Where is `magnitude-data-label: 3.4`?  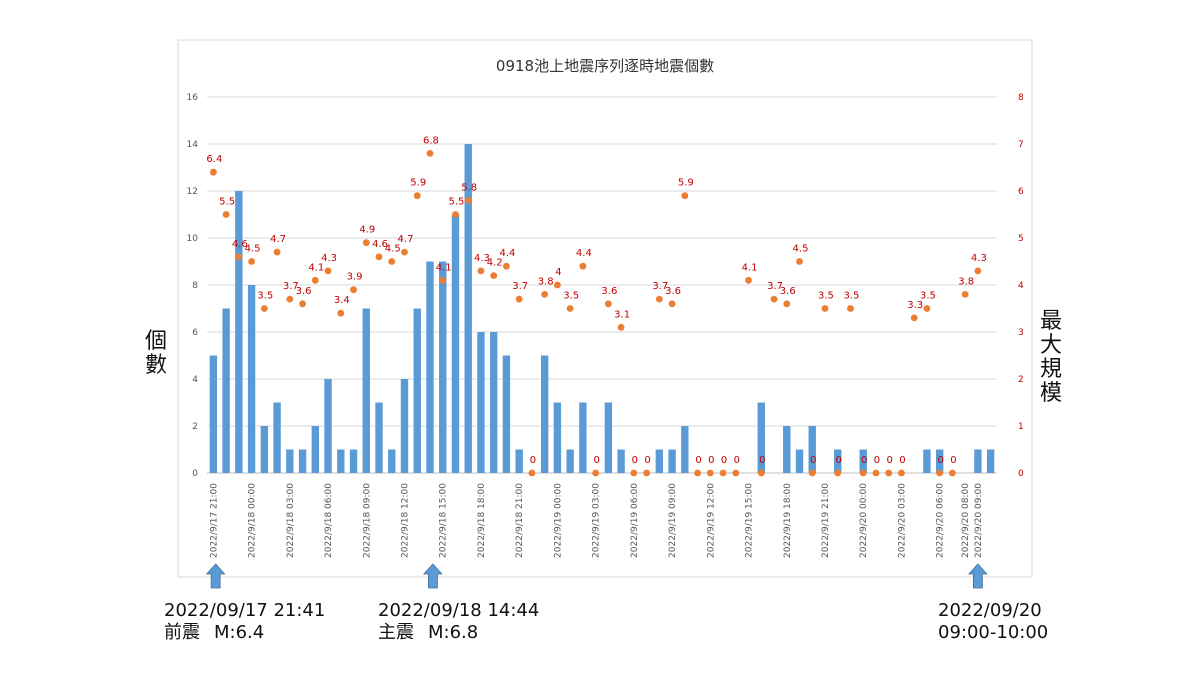 magnitude-data-label: 3.4 is located at coordinates (342, 300).